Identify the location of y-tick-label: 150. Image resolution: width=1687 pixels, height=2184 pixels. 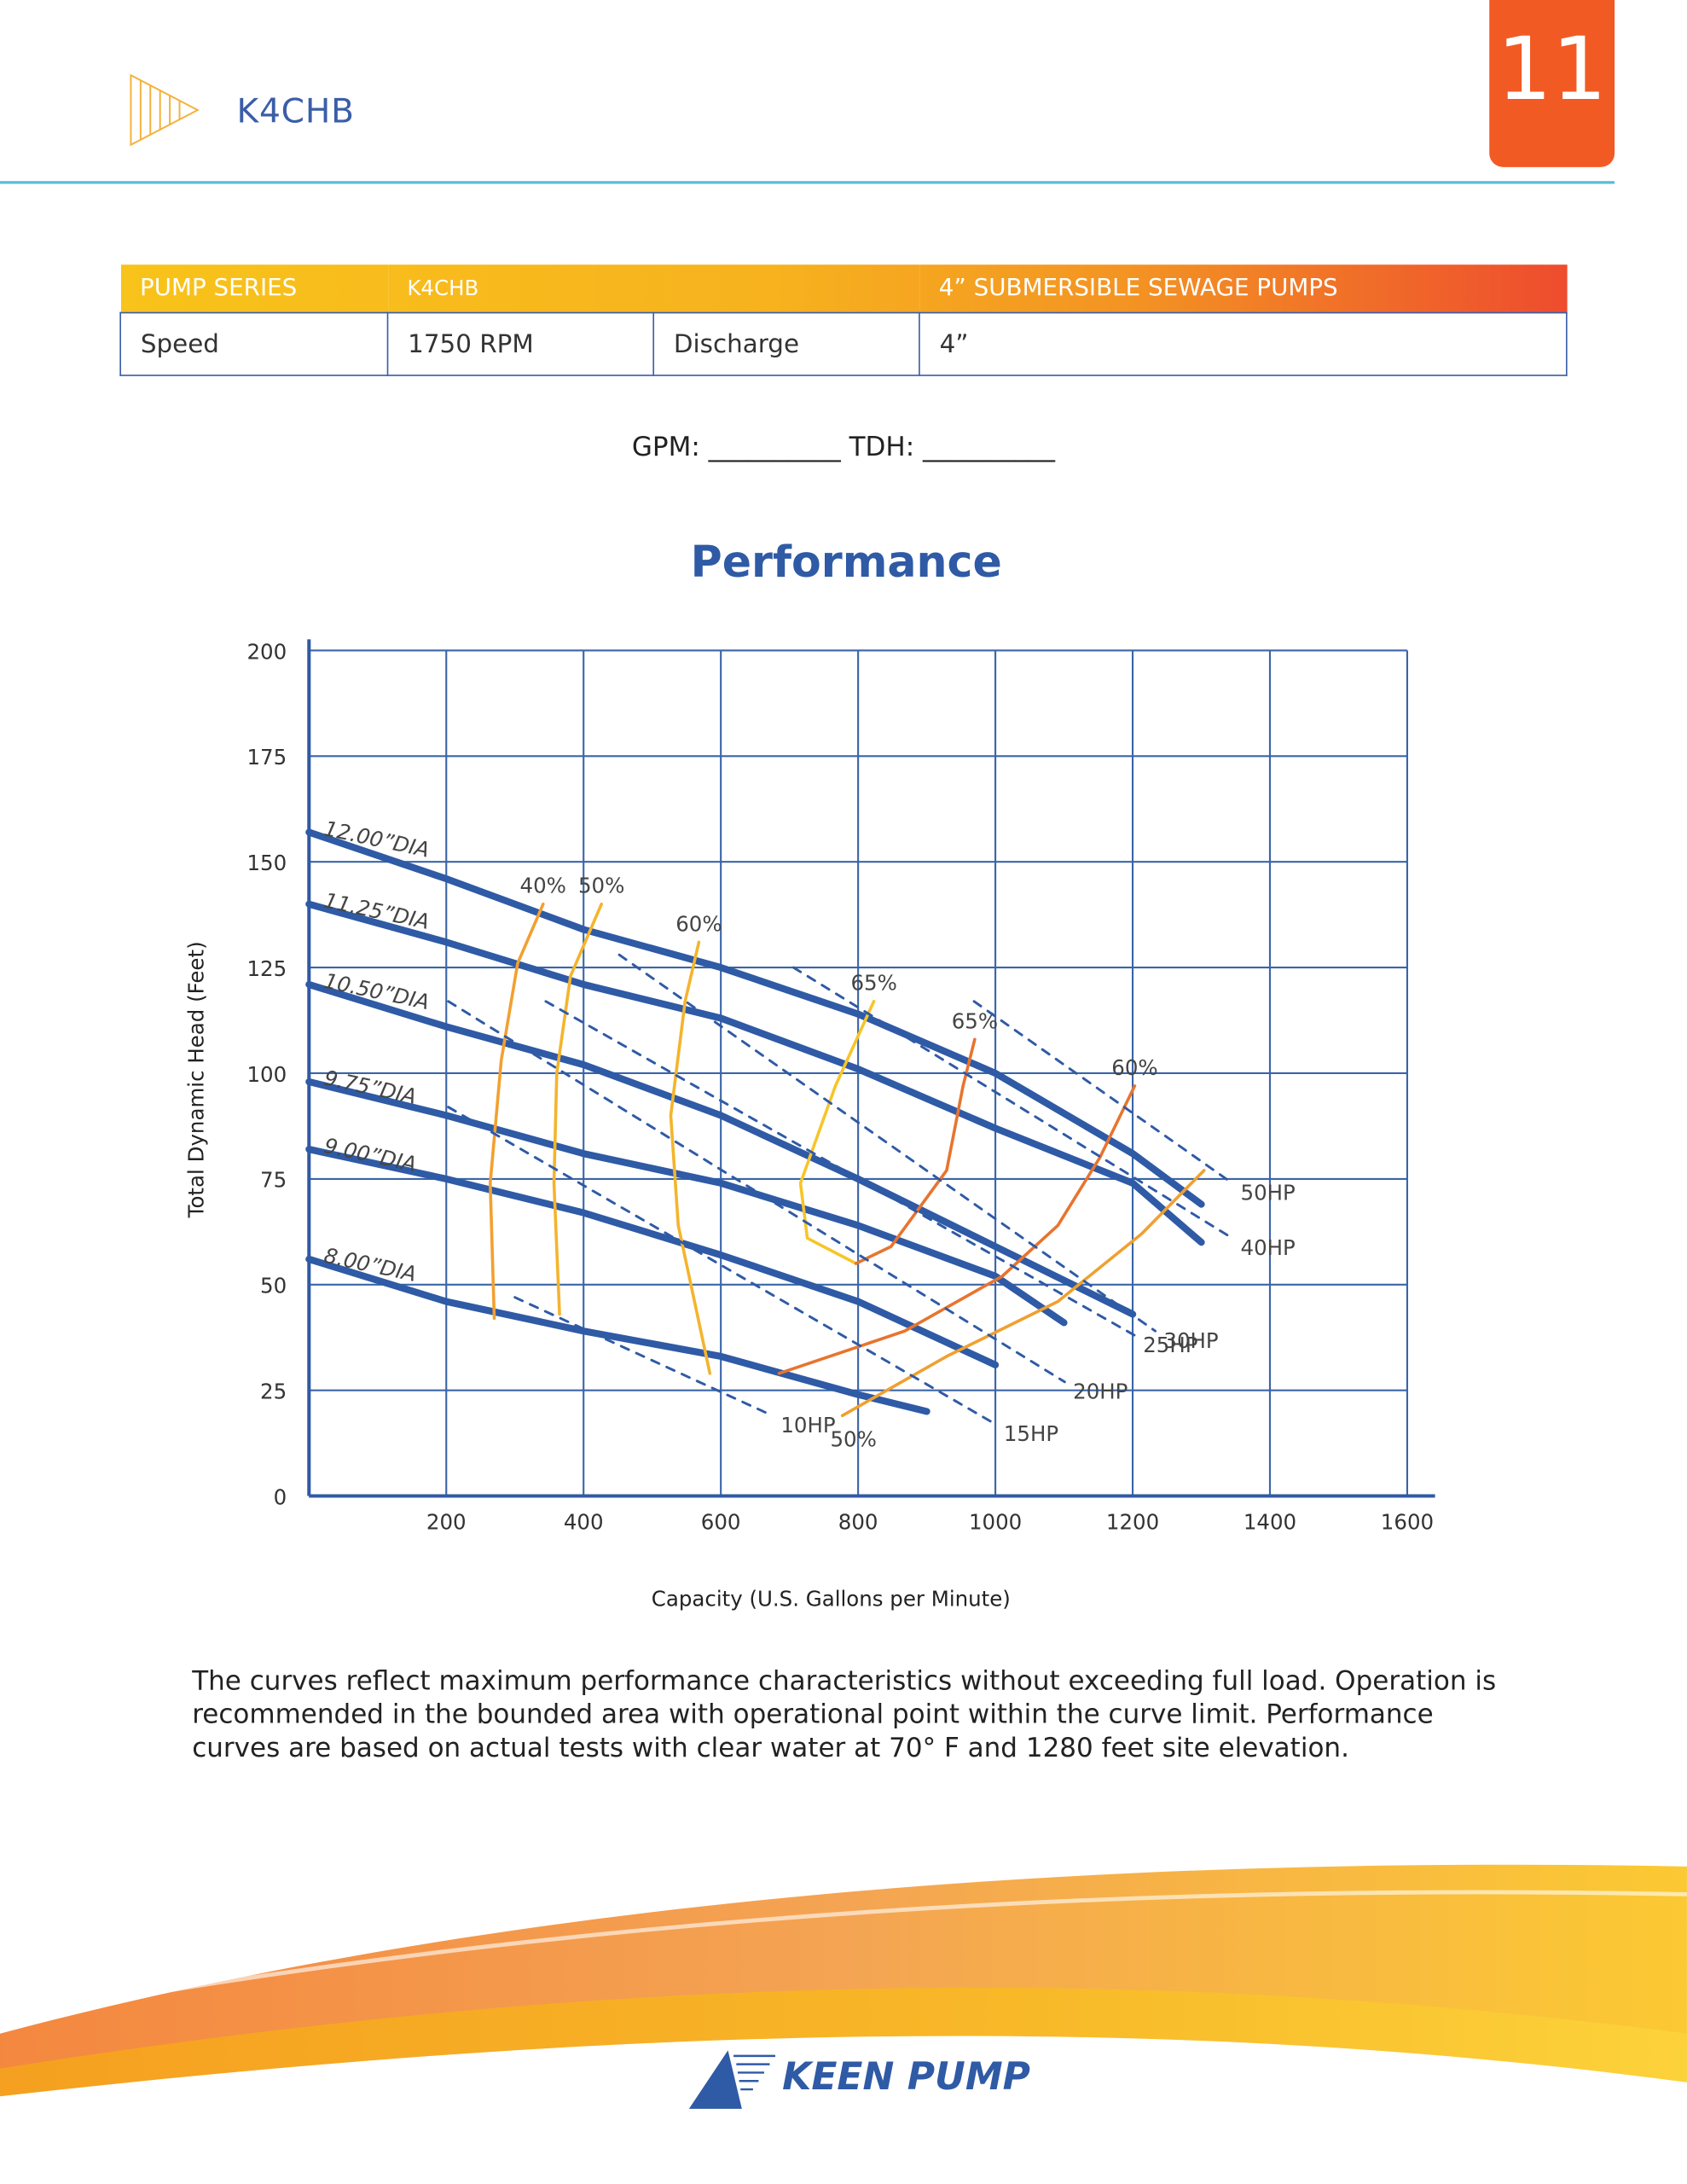
(266, 863).